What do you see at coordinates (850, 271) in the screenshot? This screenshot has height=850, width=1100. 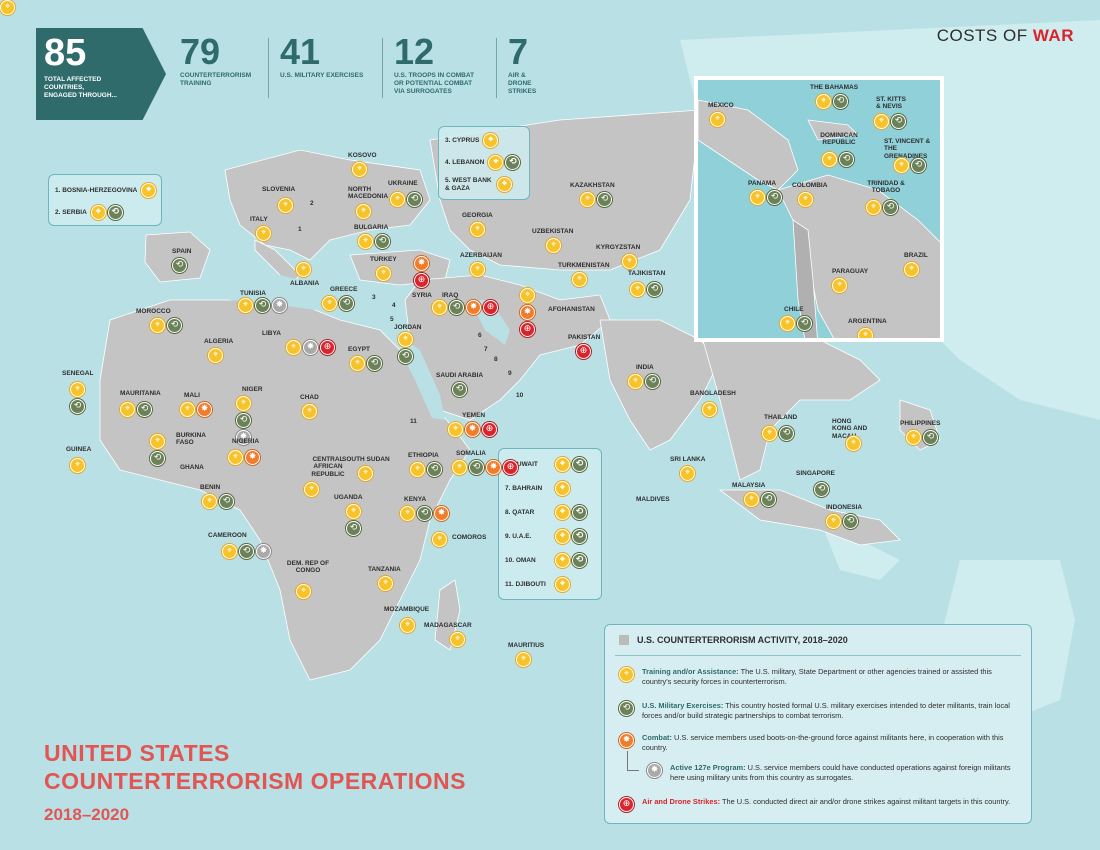 I see `country-label: PARAGUAY` at bounding box center [850, 271].